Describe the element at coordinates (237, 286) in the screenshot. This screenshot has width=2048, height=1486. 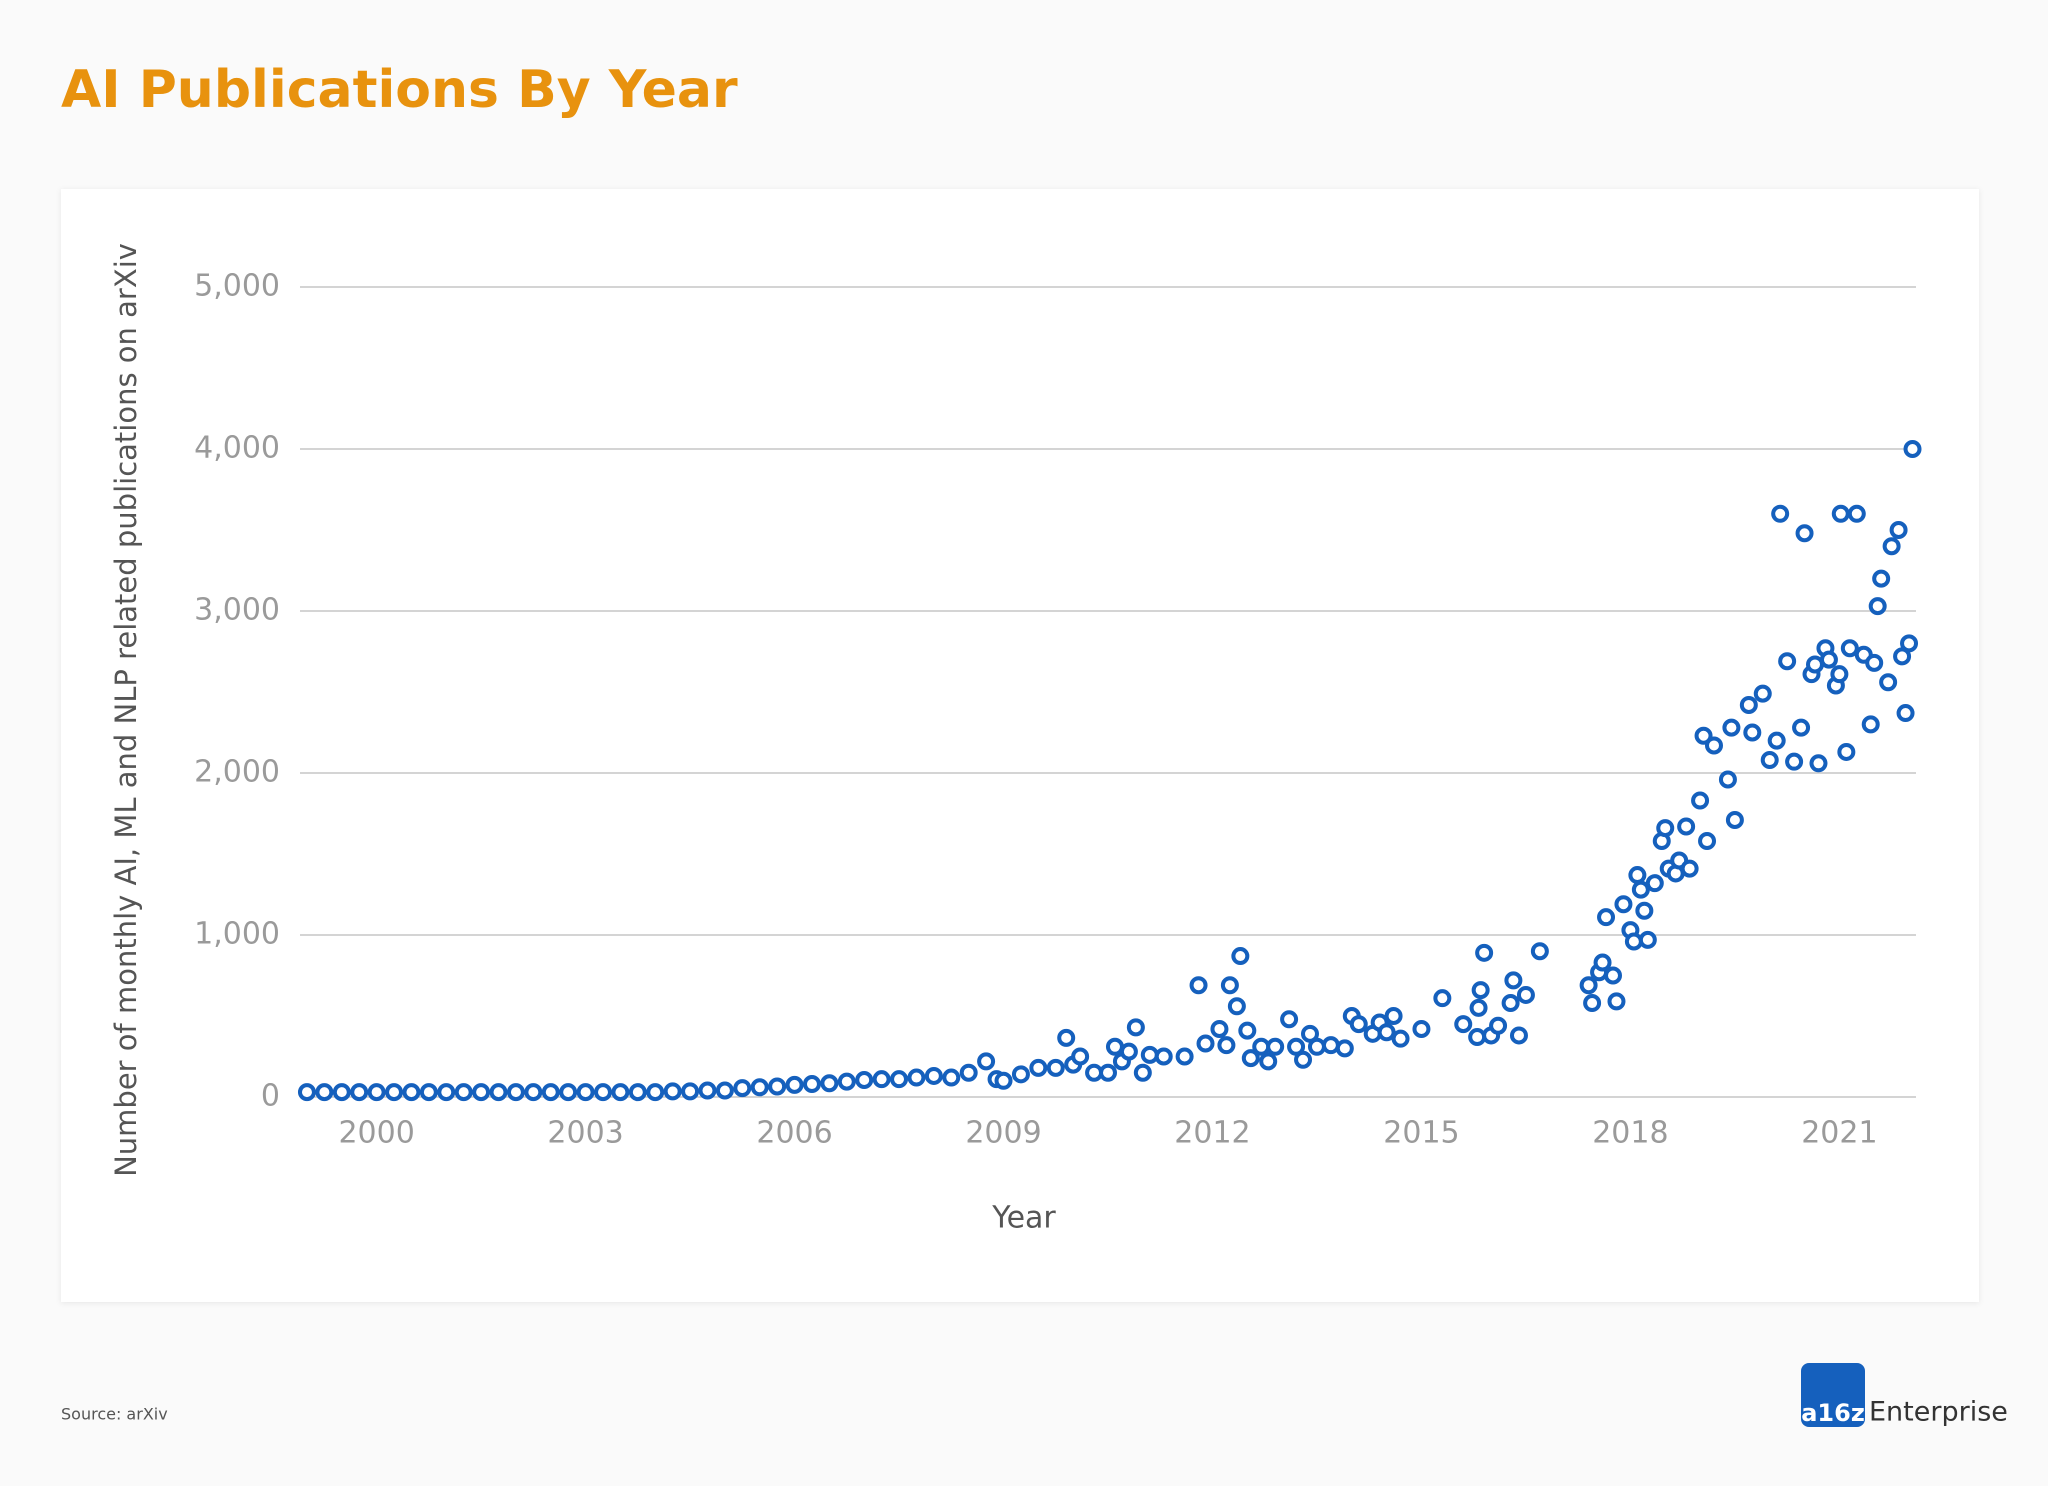
I see `y-tick-label: 5,000` at that location.